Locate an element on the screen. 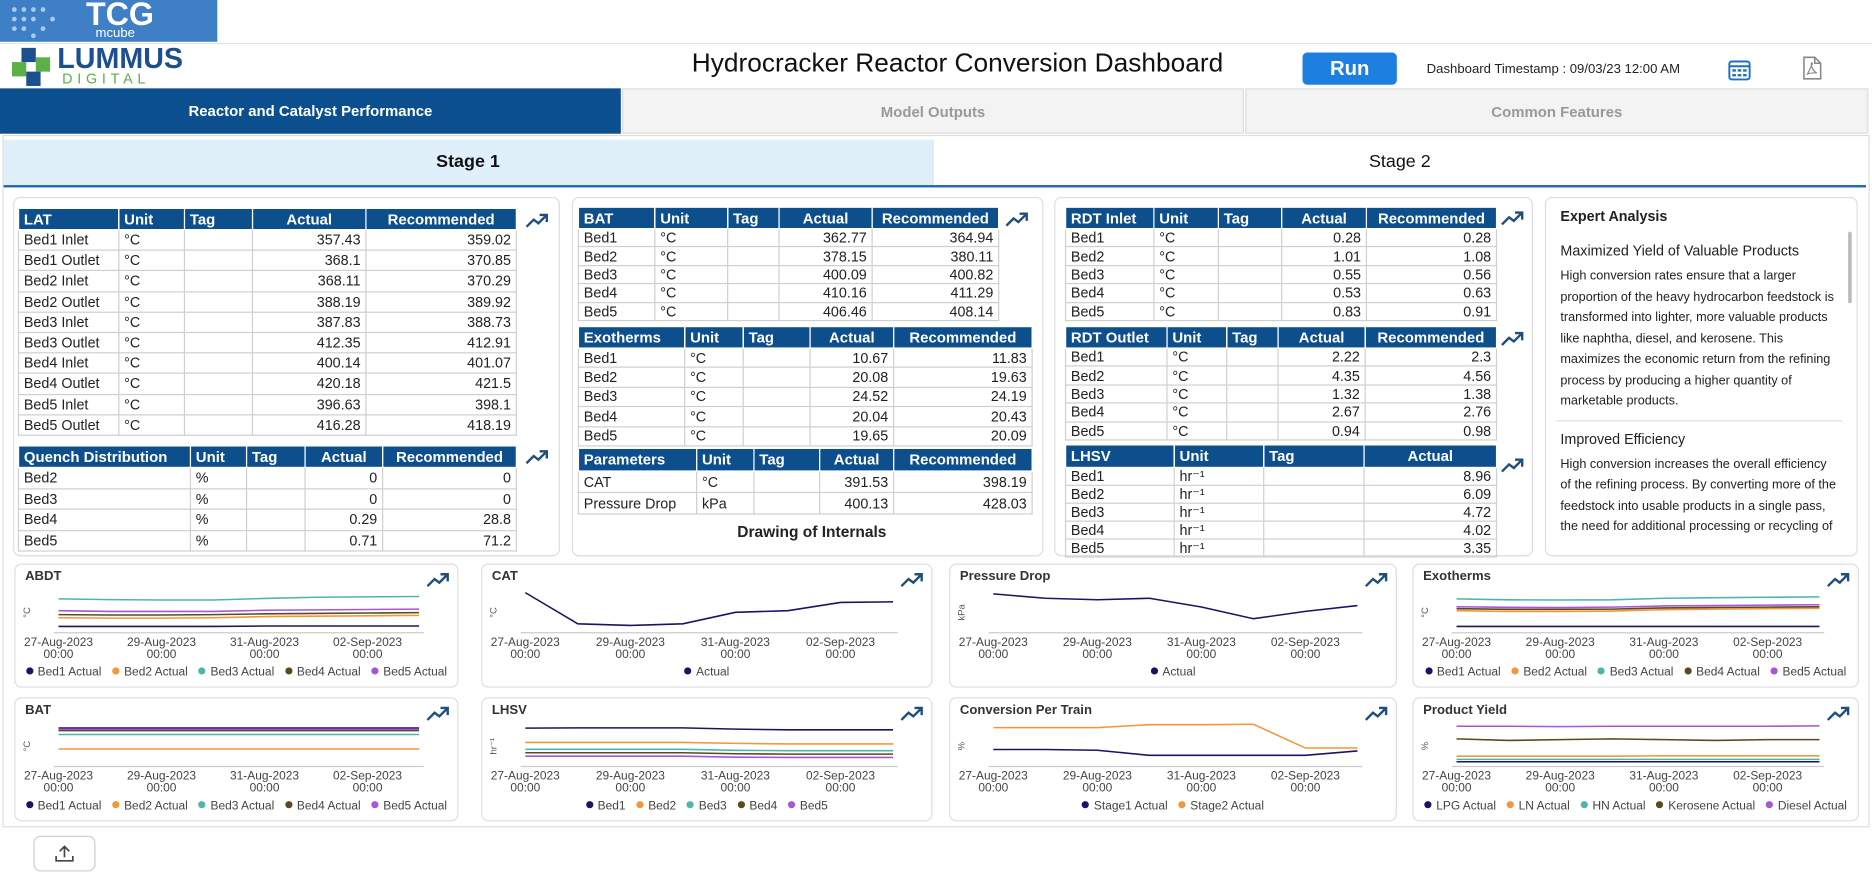  stage-tab: Stage 2 is located at coordinates (1399, 162).